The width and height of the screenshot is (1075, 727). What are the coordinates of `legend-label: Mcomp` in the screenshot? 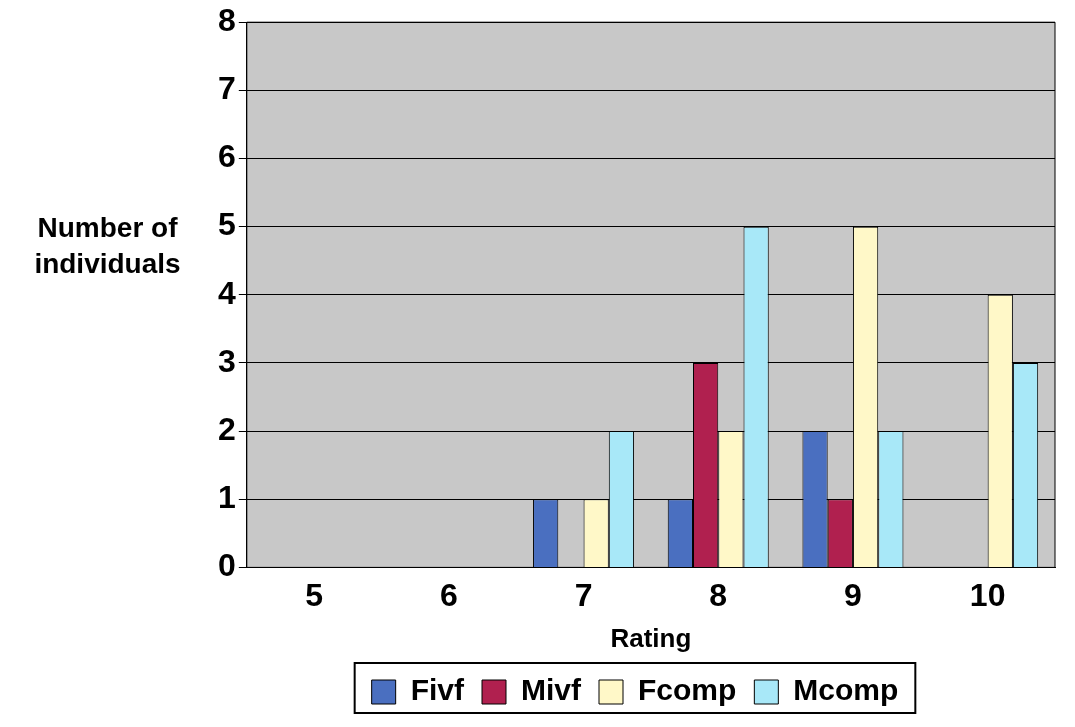 It's located at (846, 690).